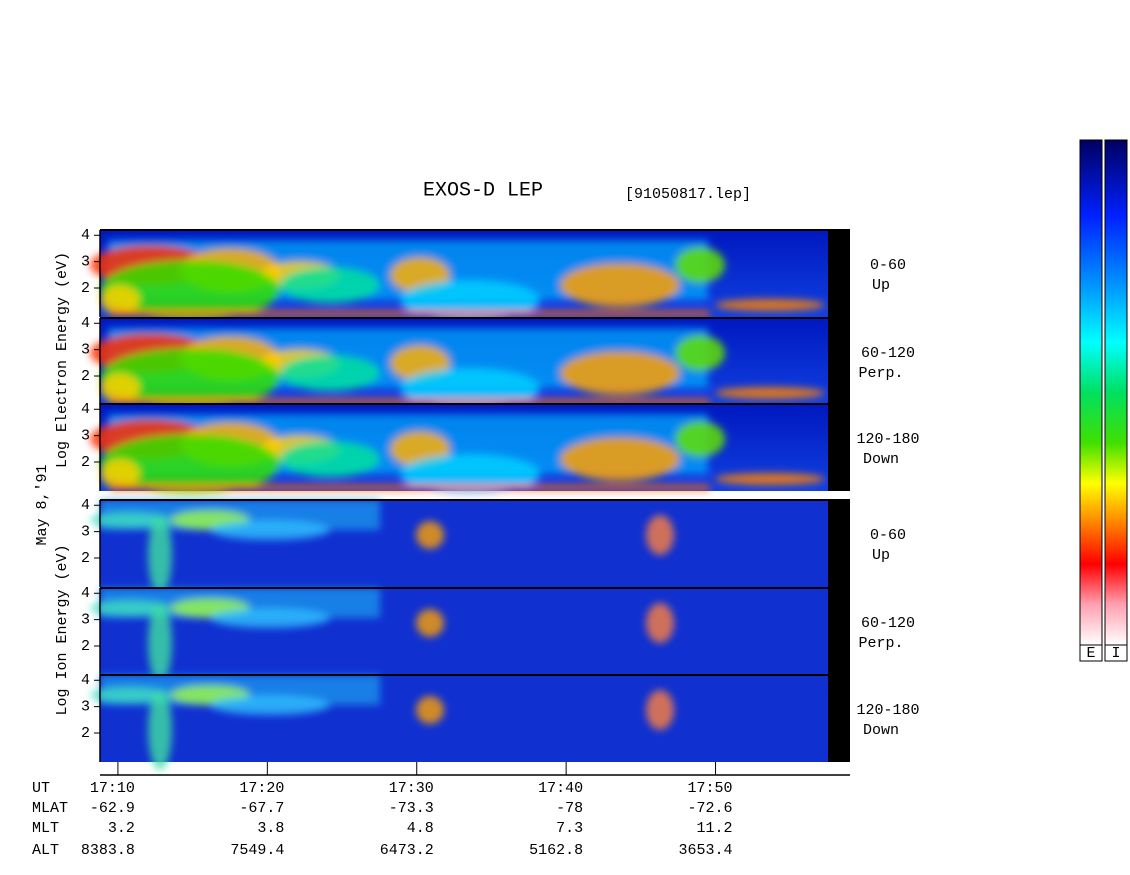  What do you see at coordinates (715, 828) in the screenshot?
I see `orbit-value: 11.2` at bounding box center [715, 828].